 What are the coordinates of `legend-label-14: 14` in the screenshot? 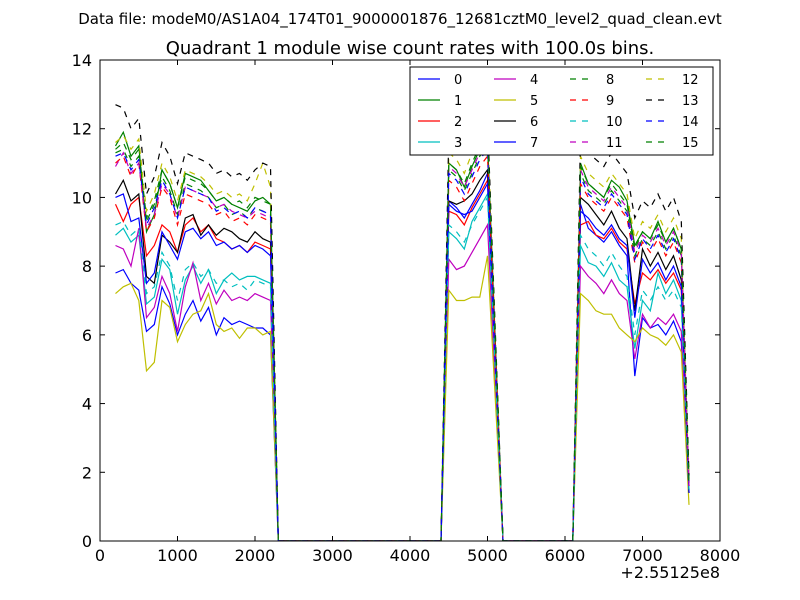 It's located at (690, 122).